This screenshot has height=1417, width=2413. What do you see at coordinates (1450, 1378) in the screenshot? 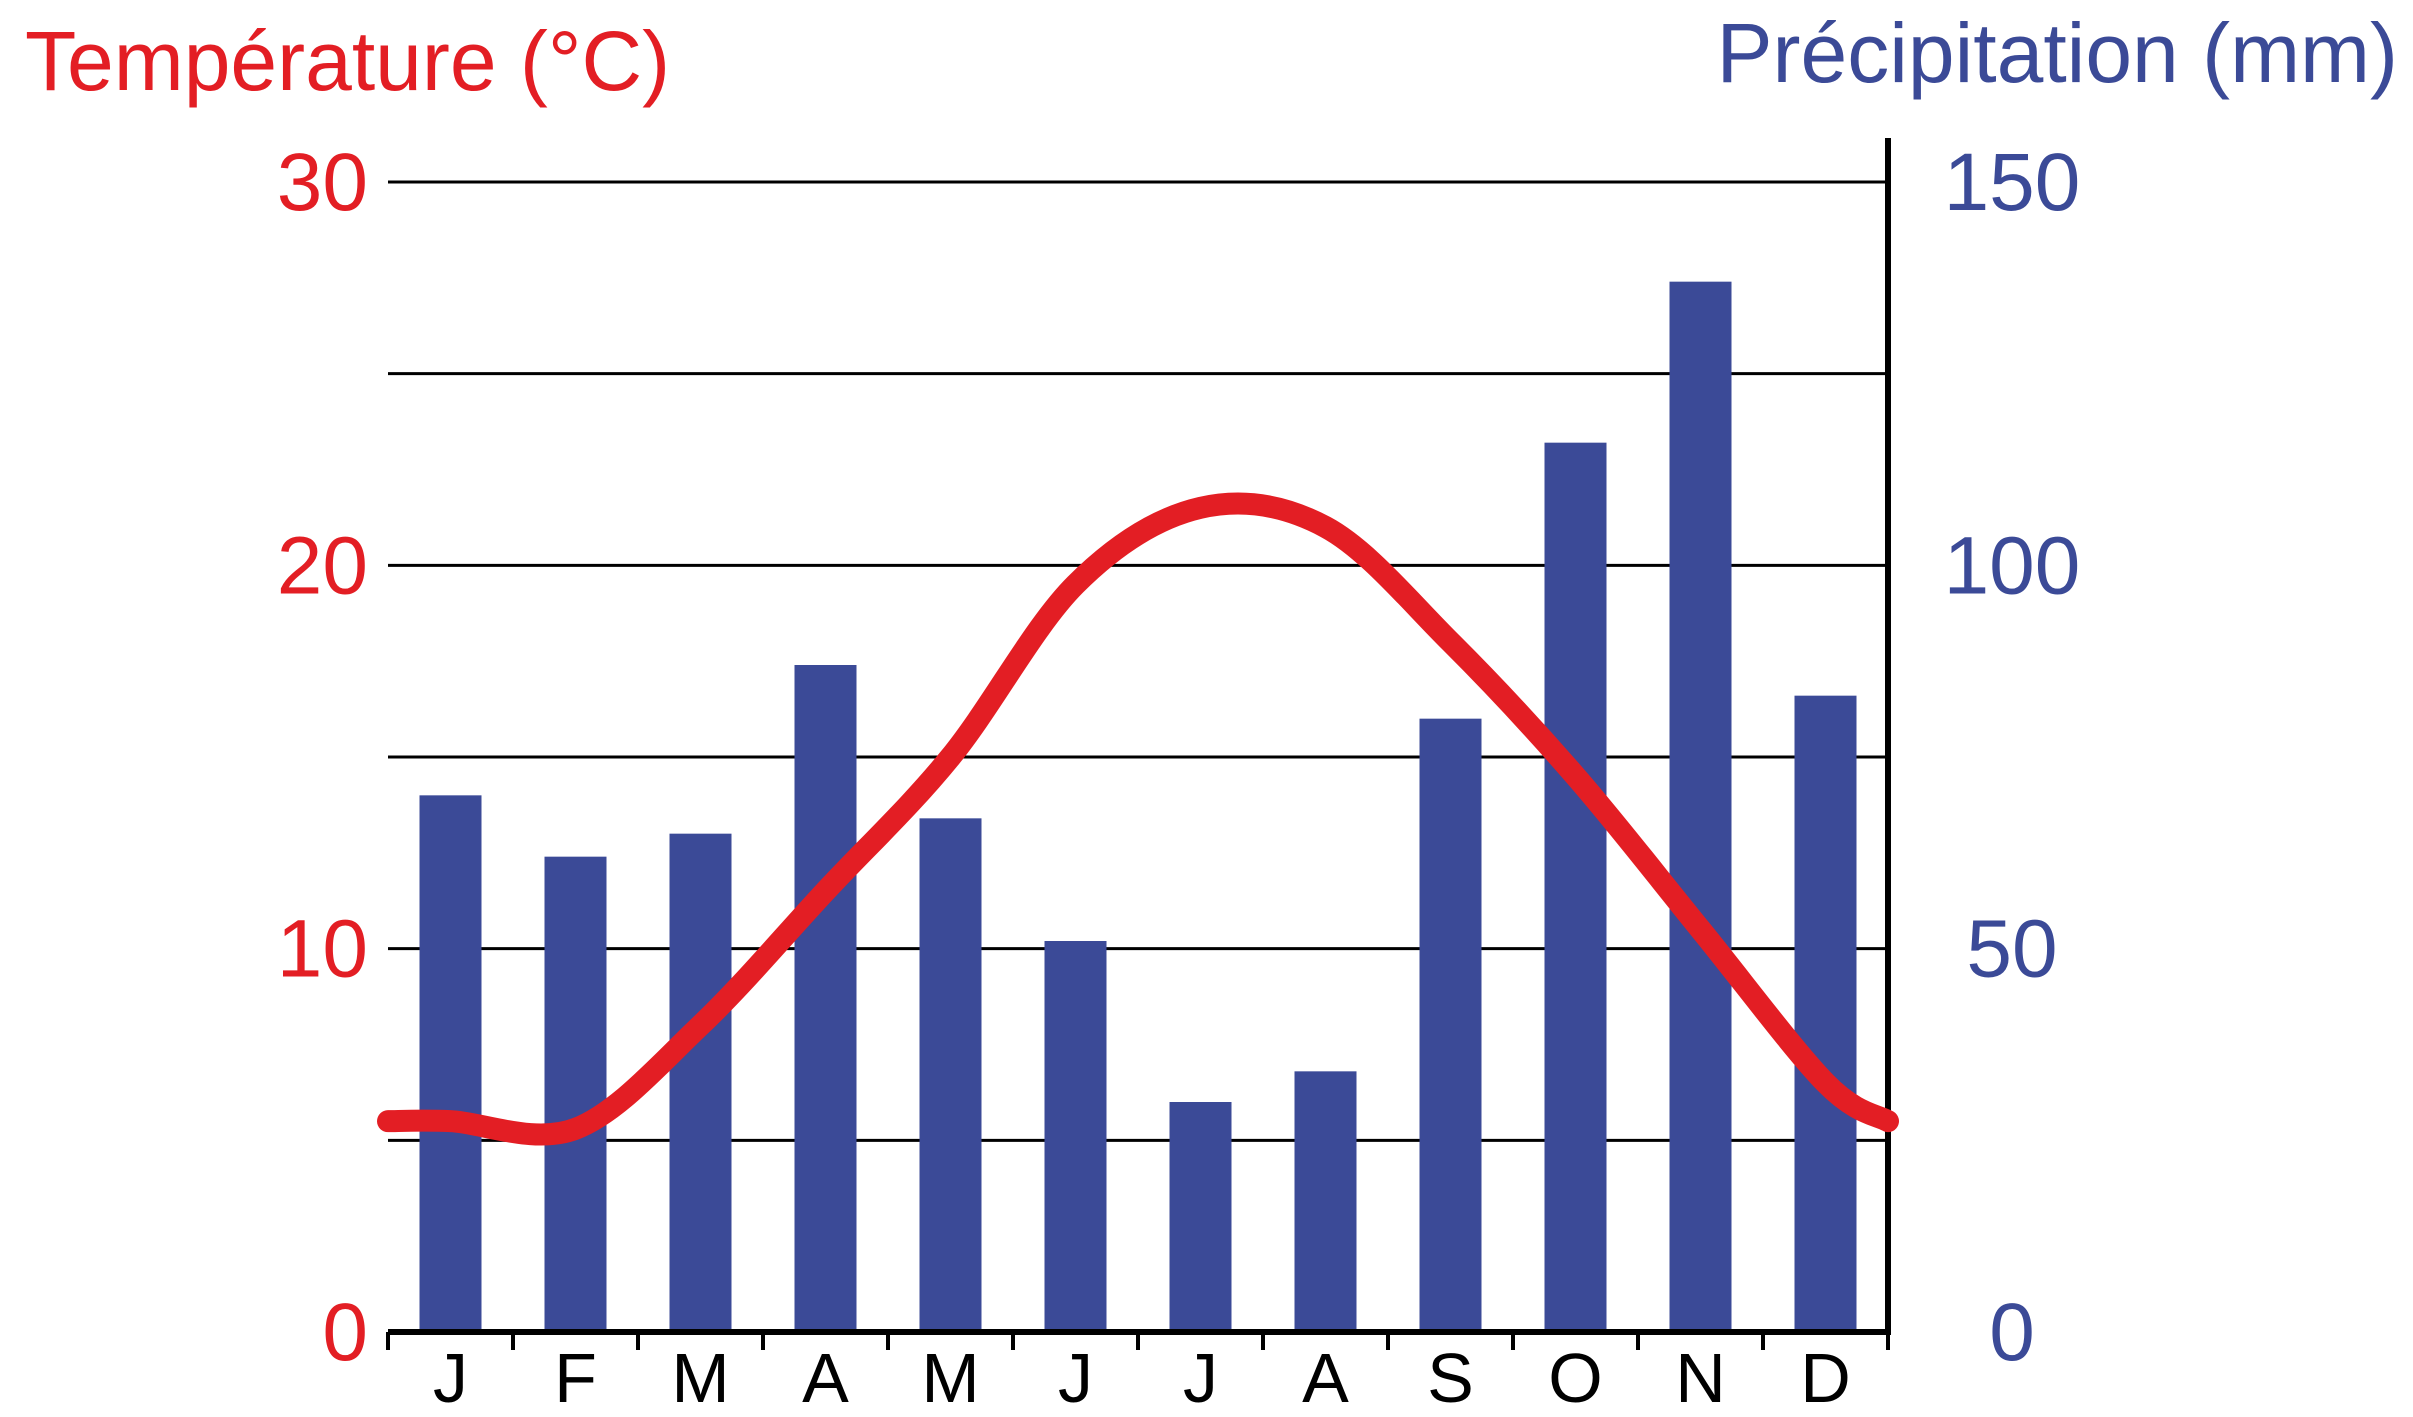
I see `month-label: S` at bounding box center [1450, 1378].